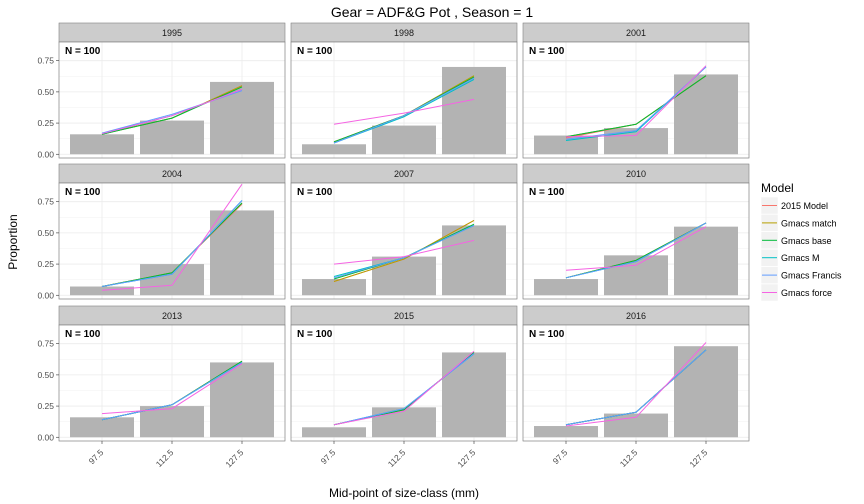 This screenshot has height=504, width=864. Describe the element at coordinates (172, 316) in the screenshot. I see `facet-strip-label: 2013` at that location.